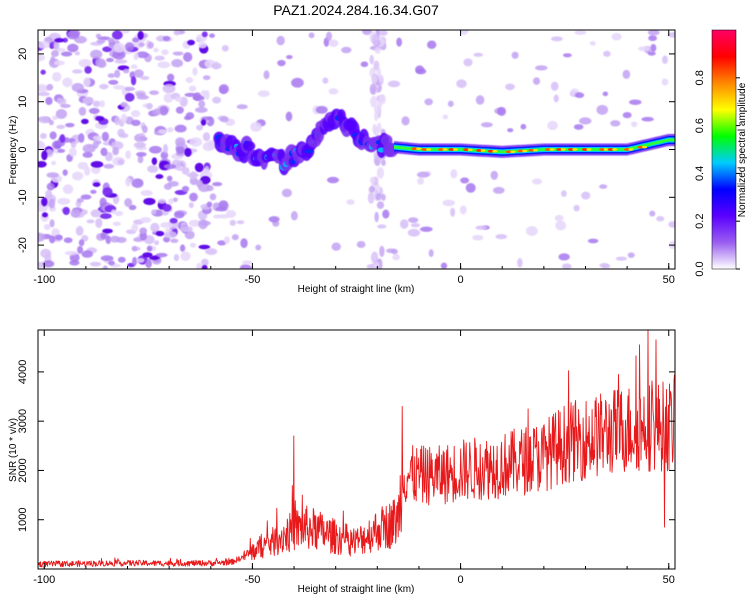 The image size is (750, 600). Describe the element at coordinates (461, 580) in the screenshot. I see `snr-x-tick-label: 0` at that location.